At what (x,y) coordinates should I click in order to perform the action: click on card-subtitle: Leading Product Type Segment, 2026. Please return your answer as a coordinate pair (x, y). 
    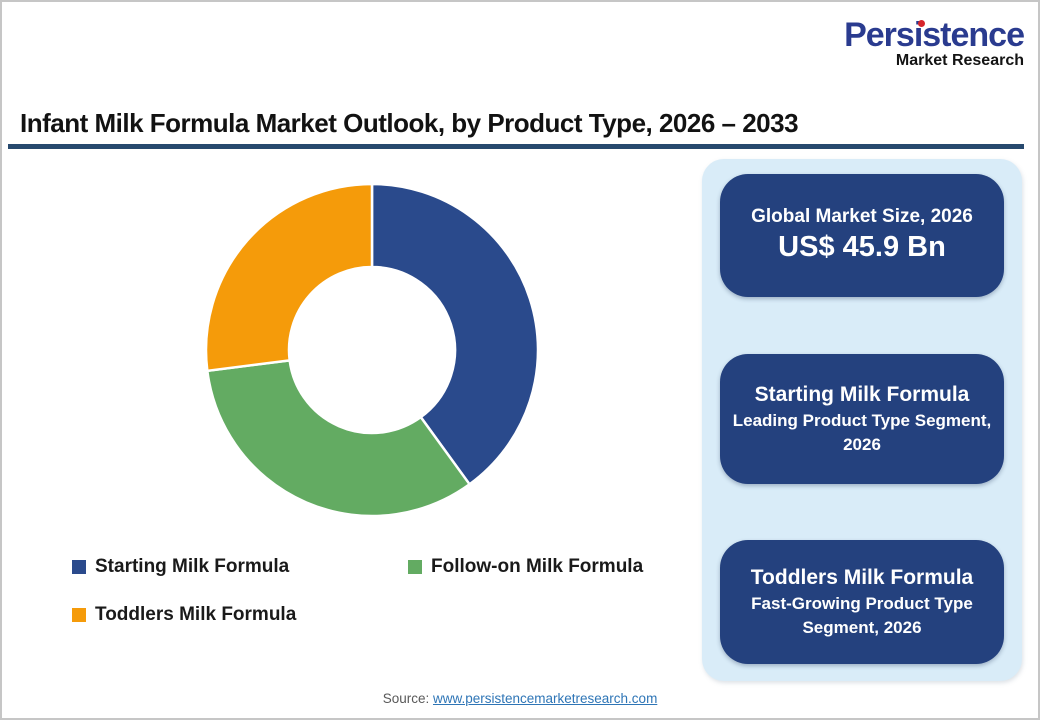
    Looking at the image, I should click on (862, 432).